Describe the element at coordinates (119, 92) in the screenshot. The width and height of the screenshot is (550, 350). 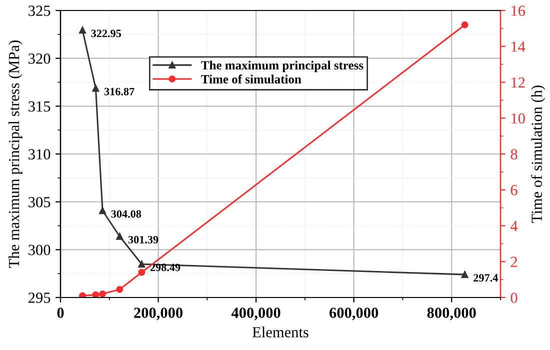
I see `data-label: 316.87` at that location.